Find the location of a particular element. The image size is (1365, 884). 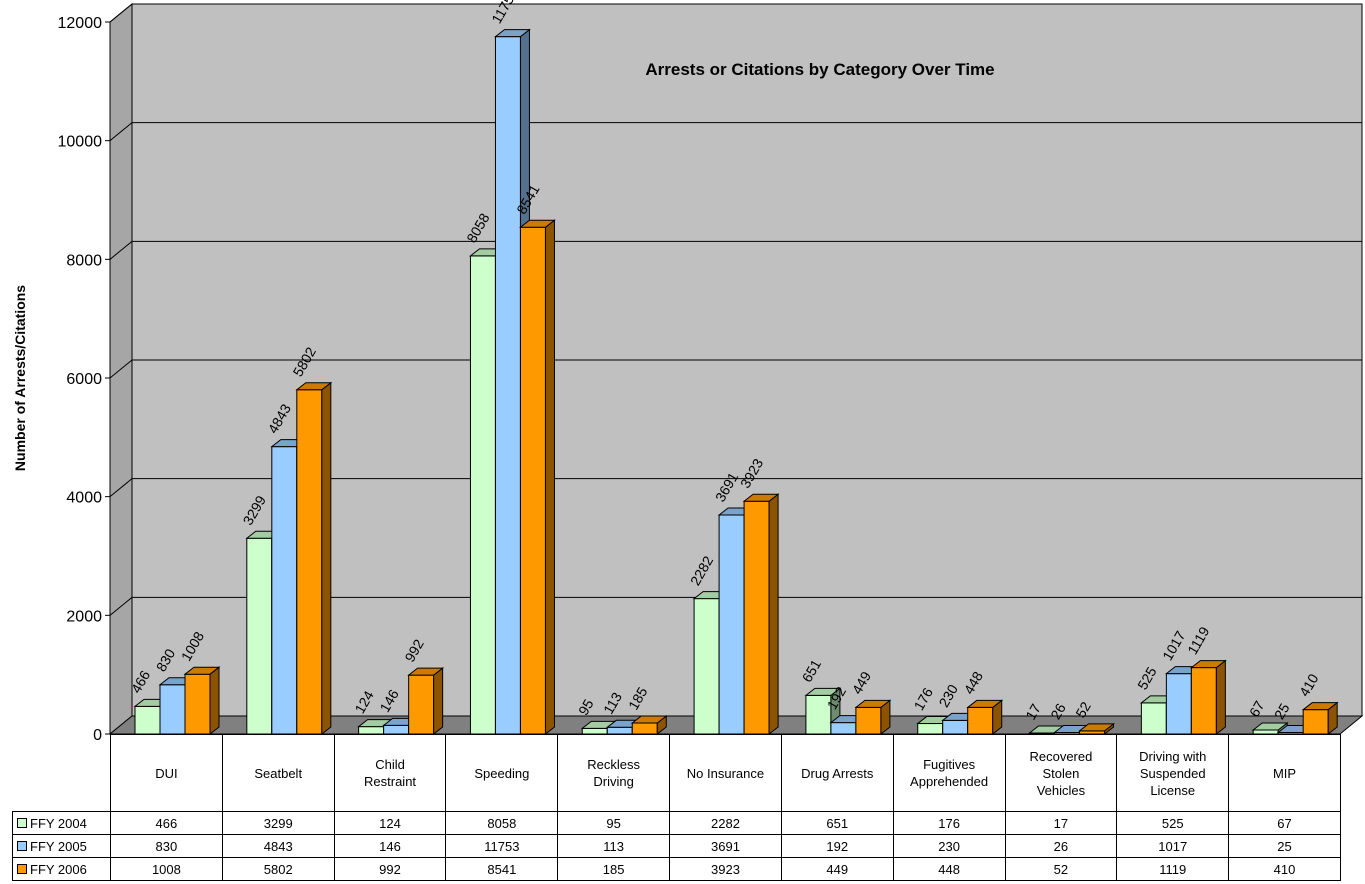

table-cell: 651 is located at coordinates (837, 823).